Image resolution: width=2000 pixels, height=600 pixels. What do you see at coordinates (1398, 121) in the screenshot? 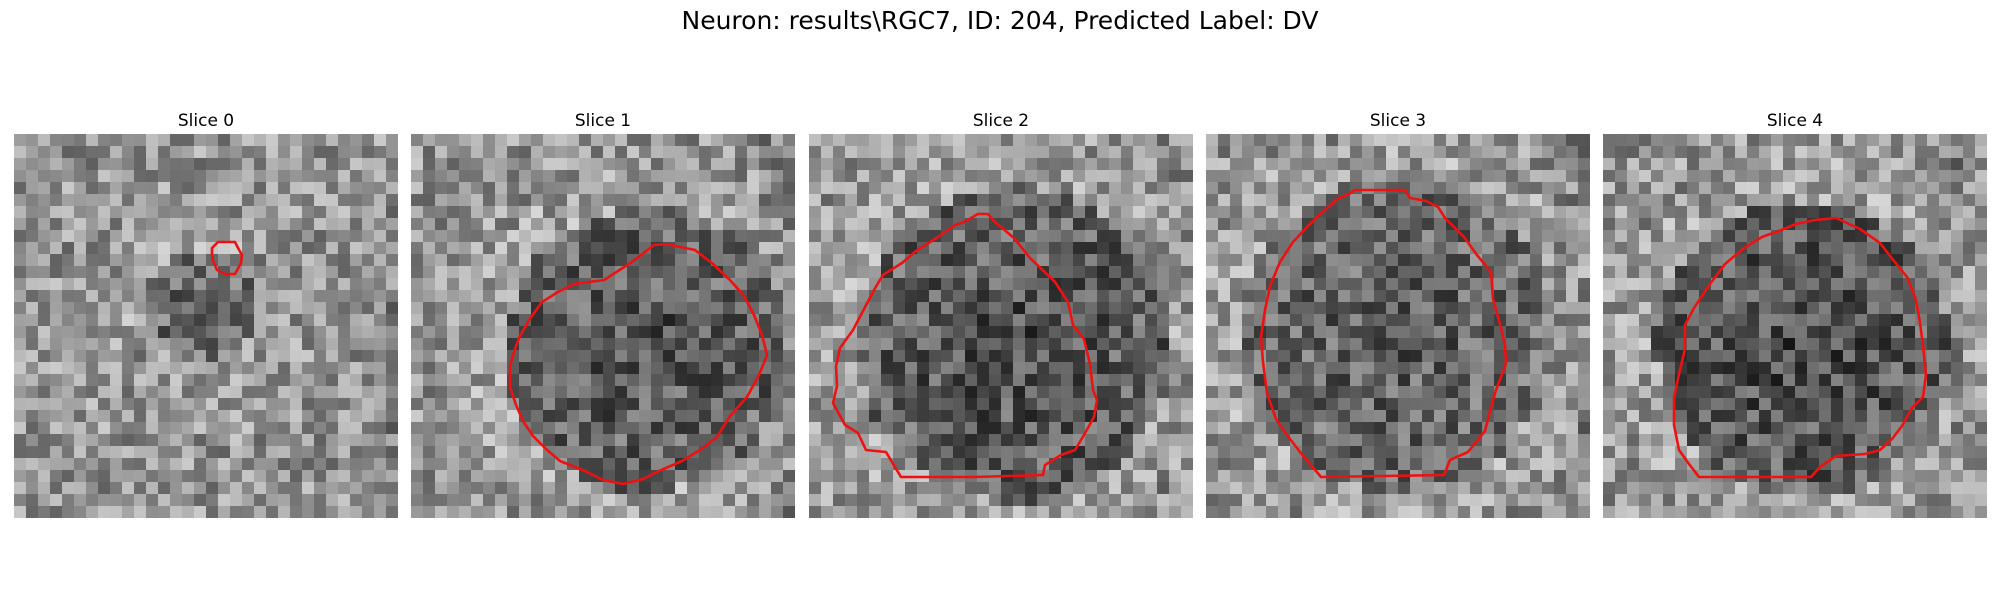
I see `slice-title-3: Slice 3` at bounding box center [1398, 121].